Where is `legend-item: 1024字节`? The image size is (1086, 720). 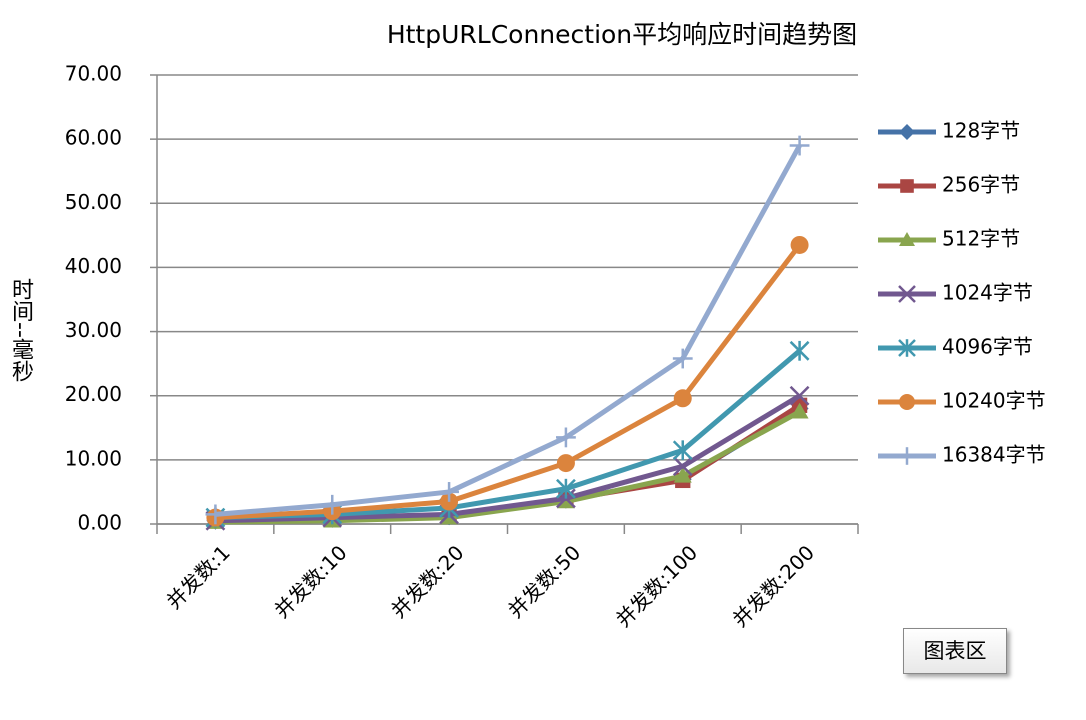
legend-item: 1024字节 is located at coordinates (955, 293).